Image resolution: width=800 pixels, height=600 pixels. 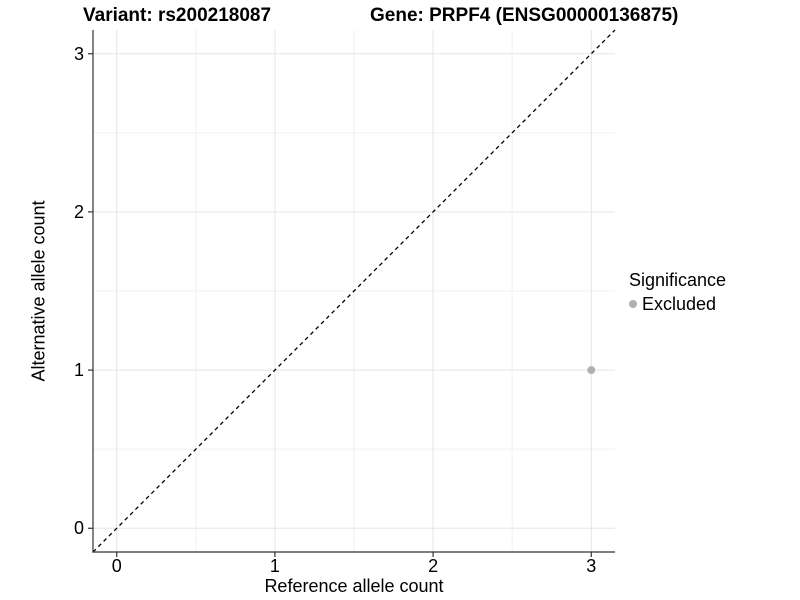 I want to click on y-axis-title: Alternative allele count, so click(x=38, y=291).